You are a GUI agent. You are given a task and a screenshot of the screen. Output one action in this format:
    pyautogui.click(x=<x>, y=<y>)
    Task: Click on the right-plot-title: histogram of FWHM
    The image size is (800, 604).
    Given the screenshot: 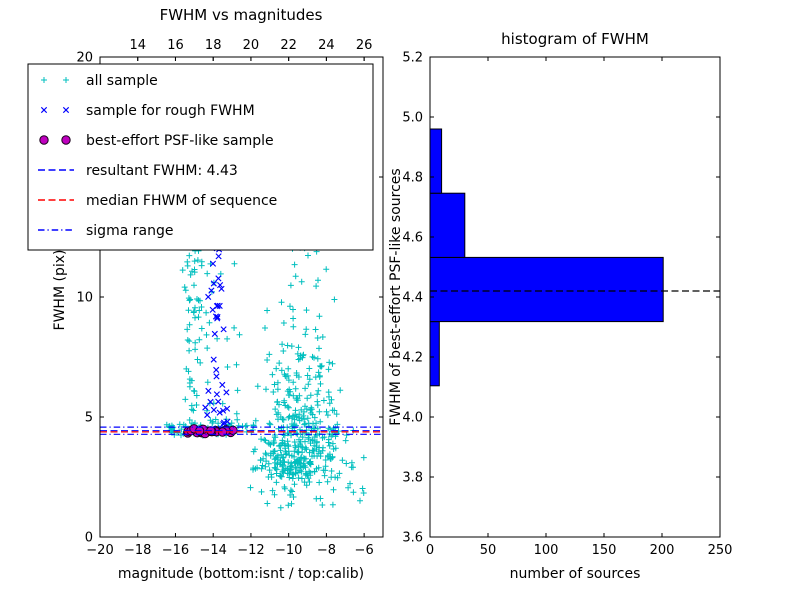 What is the action you would take?
    pyautogui.click(x=575, y=39)
    